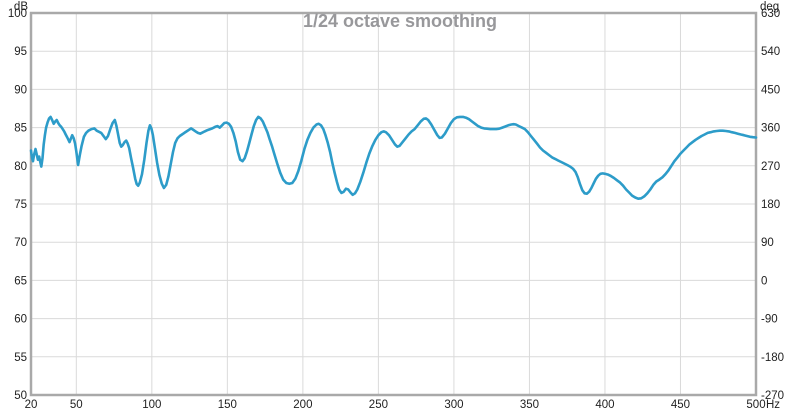 The width and height of the screenshot is (800, 413). Describe the element at coordinates (772, 396) in the screenshot. I see `y2-axis-tick-label: -270` at that location.